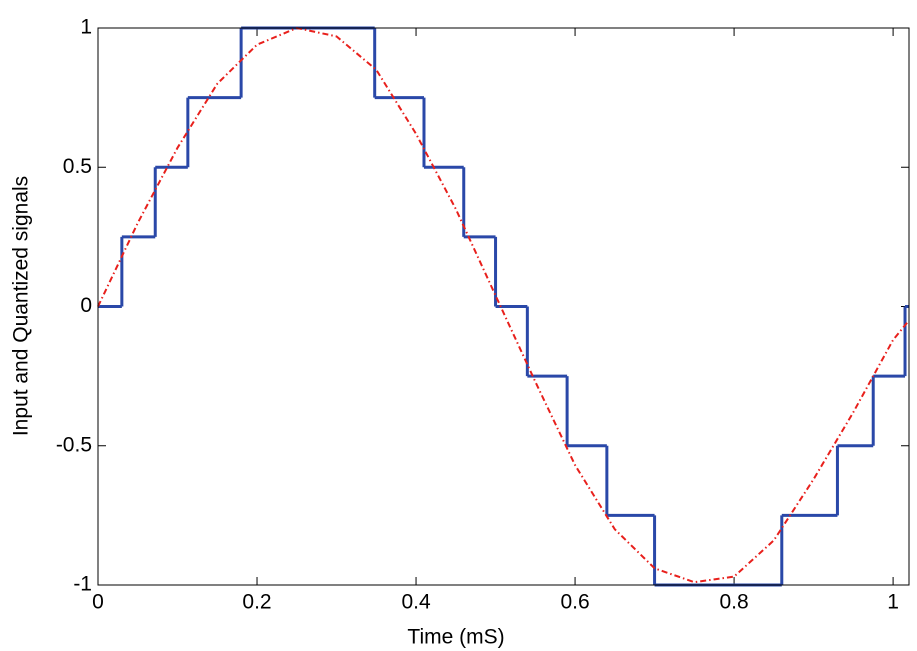 The image size is (917, 651). I want to click on x-tick-label: 0.6, so click(574, 602).